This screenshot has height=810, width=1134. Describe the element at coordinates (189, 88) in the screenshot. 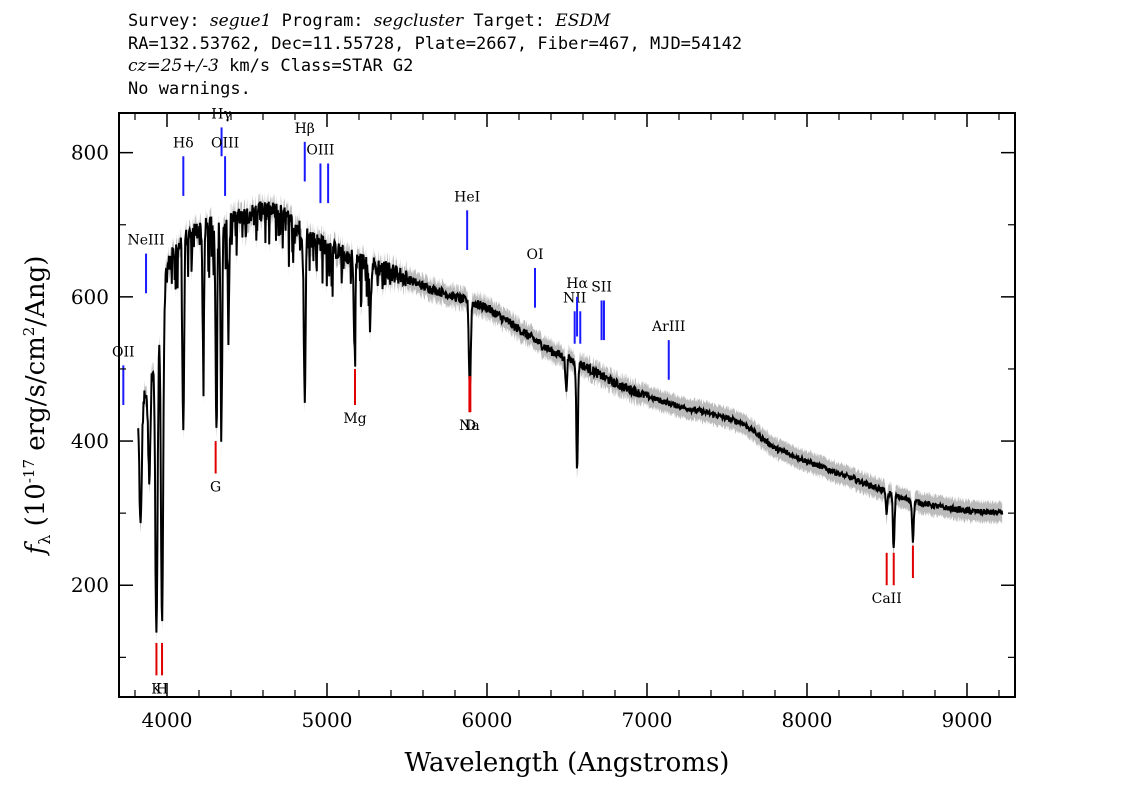

I see `header-line-warnings: No warnings.` at that location.